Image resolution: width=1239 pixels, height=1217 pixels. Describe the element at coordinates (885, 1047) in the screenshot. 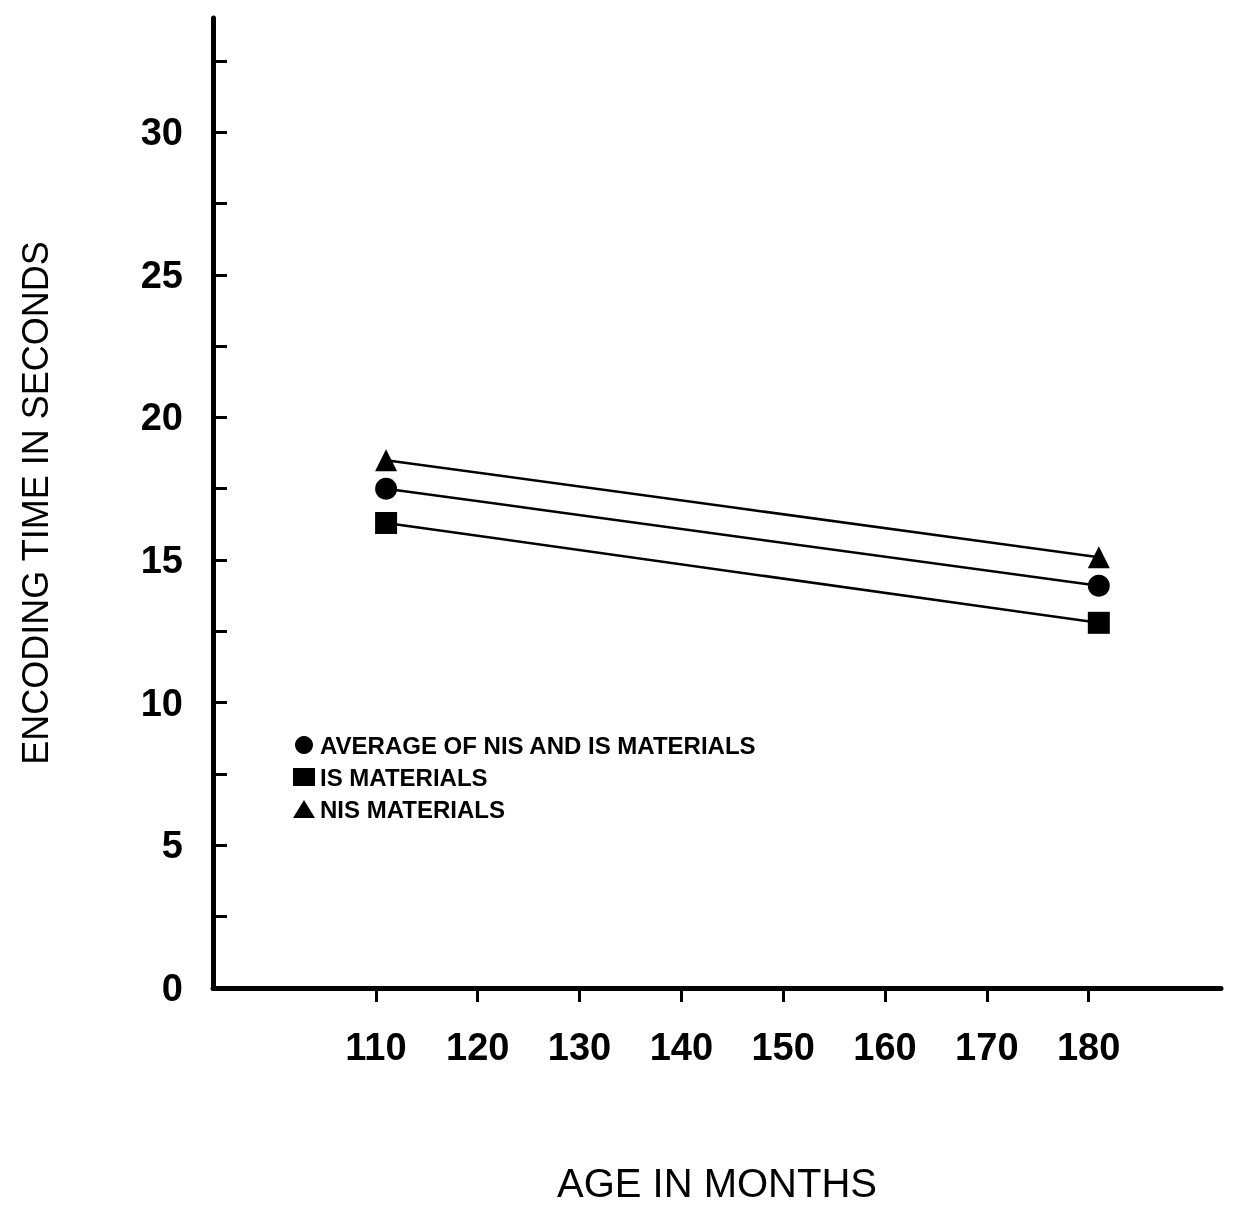

I see `x-tick-label: 160` at that location.